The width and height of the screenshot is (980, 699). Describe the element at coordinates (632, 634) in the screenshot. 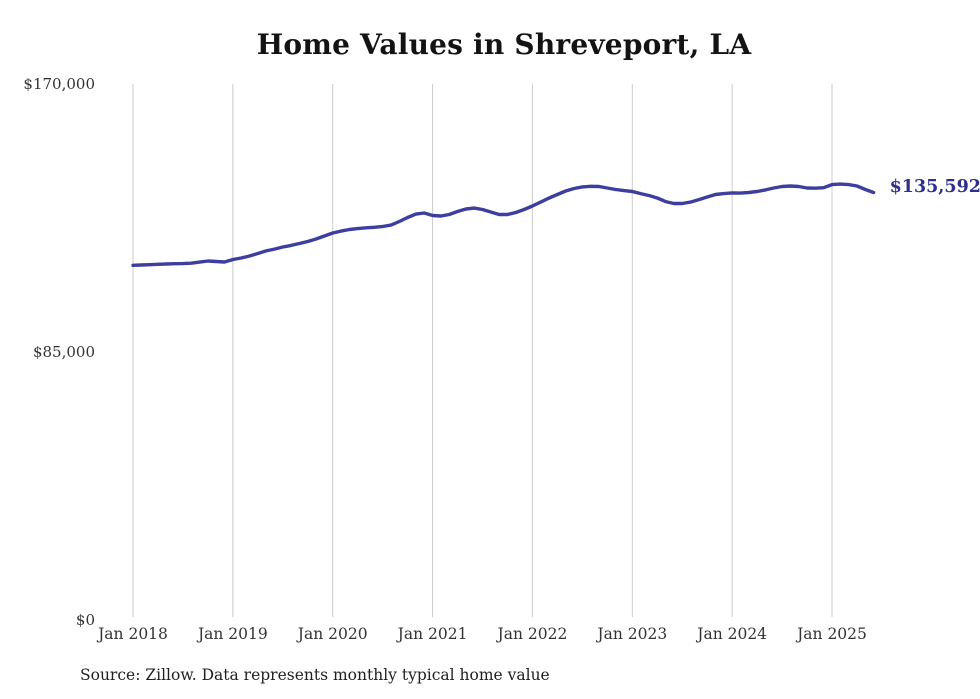

I see `x-tick-jan-2023: Jan 2023` at that location.